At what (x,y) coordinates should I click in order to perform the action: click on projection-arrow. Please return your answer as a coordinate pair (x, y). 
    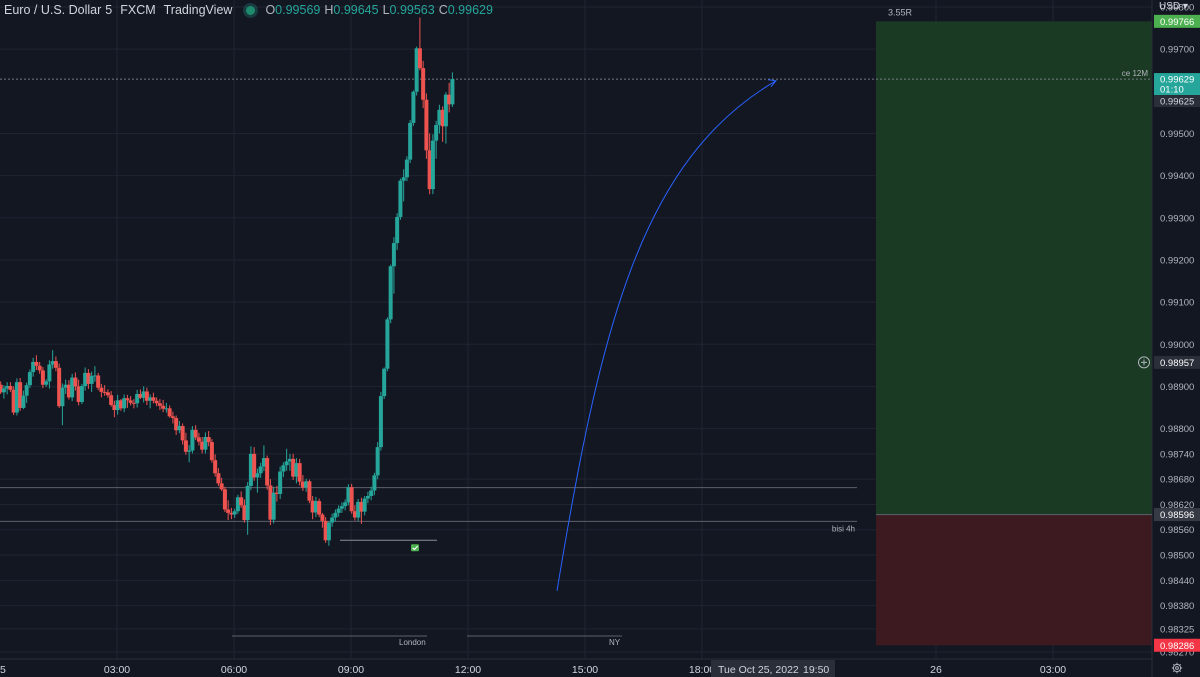
    Looking at the image, I should click on (666, 335).